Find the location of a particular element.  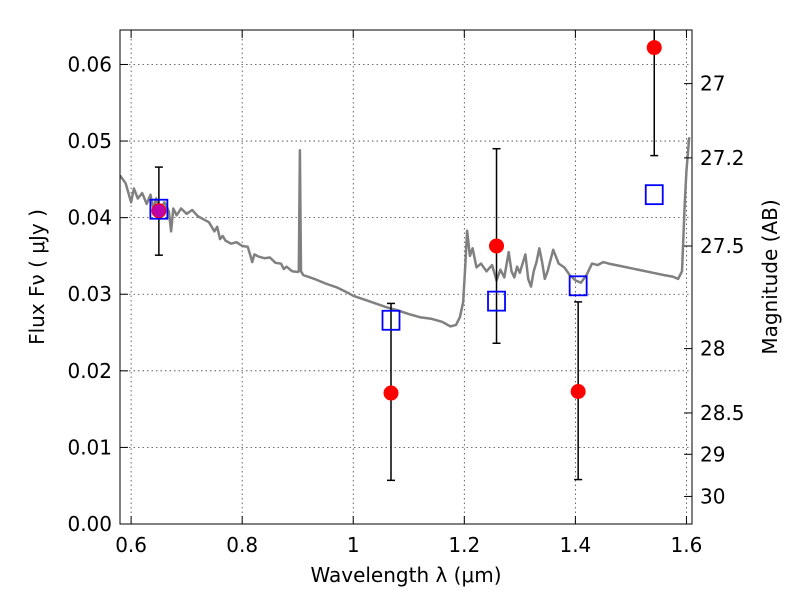

y2-tick-label: 28.5 is located at coordinates (722, 413).